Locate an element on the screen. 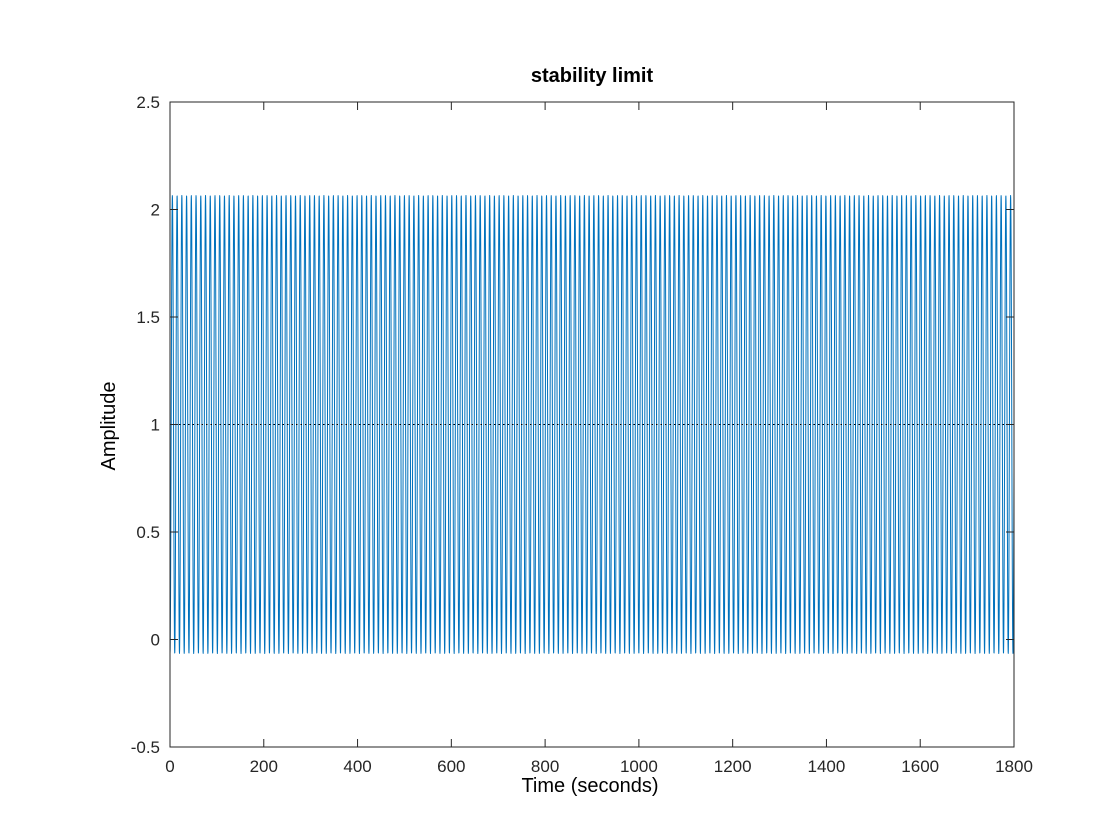 This screenshot has height=840, width=1120. y-tick-label: 2 is located at coordinates (155, 210).